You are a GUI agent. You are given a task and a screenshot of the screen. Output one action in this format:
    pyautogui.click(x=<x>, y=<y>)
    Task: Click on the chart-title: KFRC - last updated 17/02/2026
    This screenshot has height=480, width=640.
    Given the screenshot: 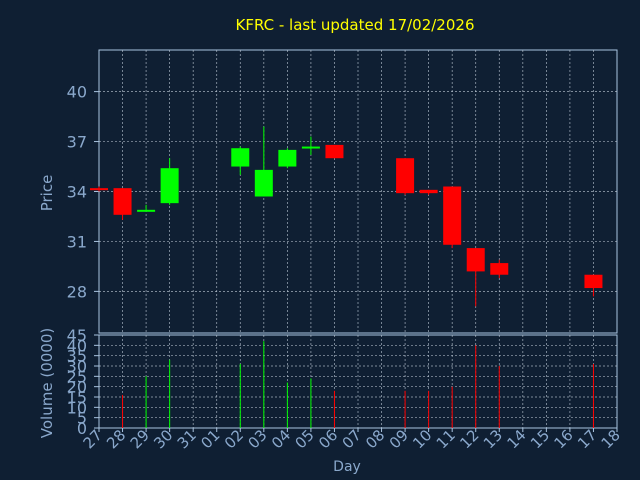 What is the action you would take?
    pyautogui.click(x=355, y=25)
    